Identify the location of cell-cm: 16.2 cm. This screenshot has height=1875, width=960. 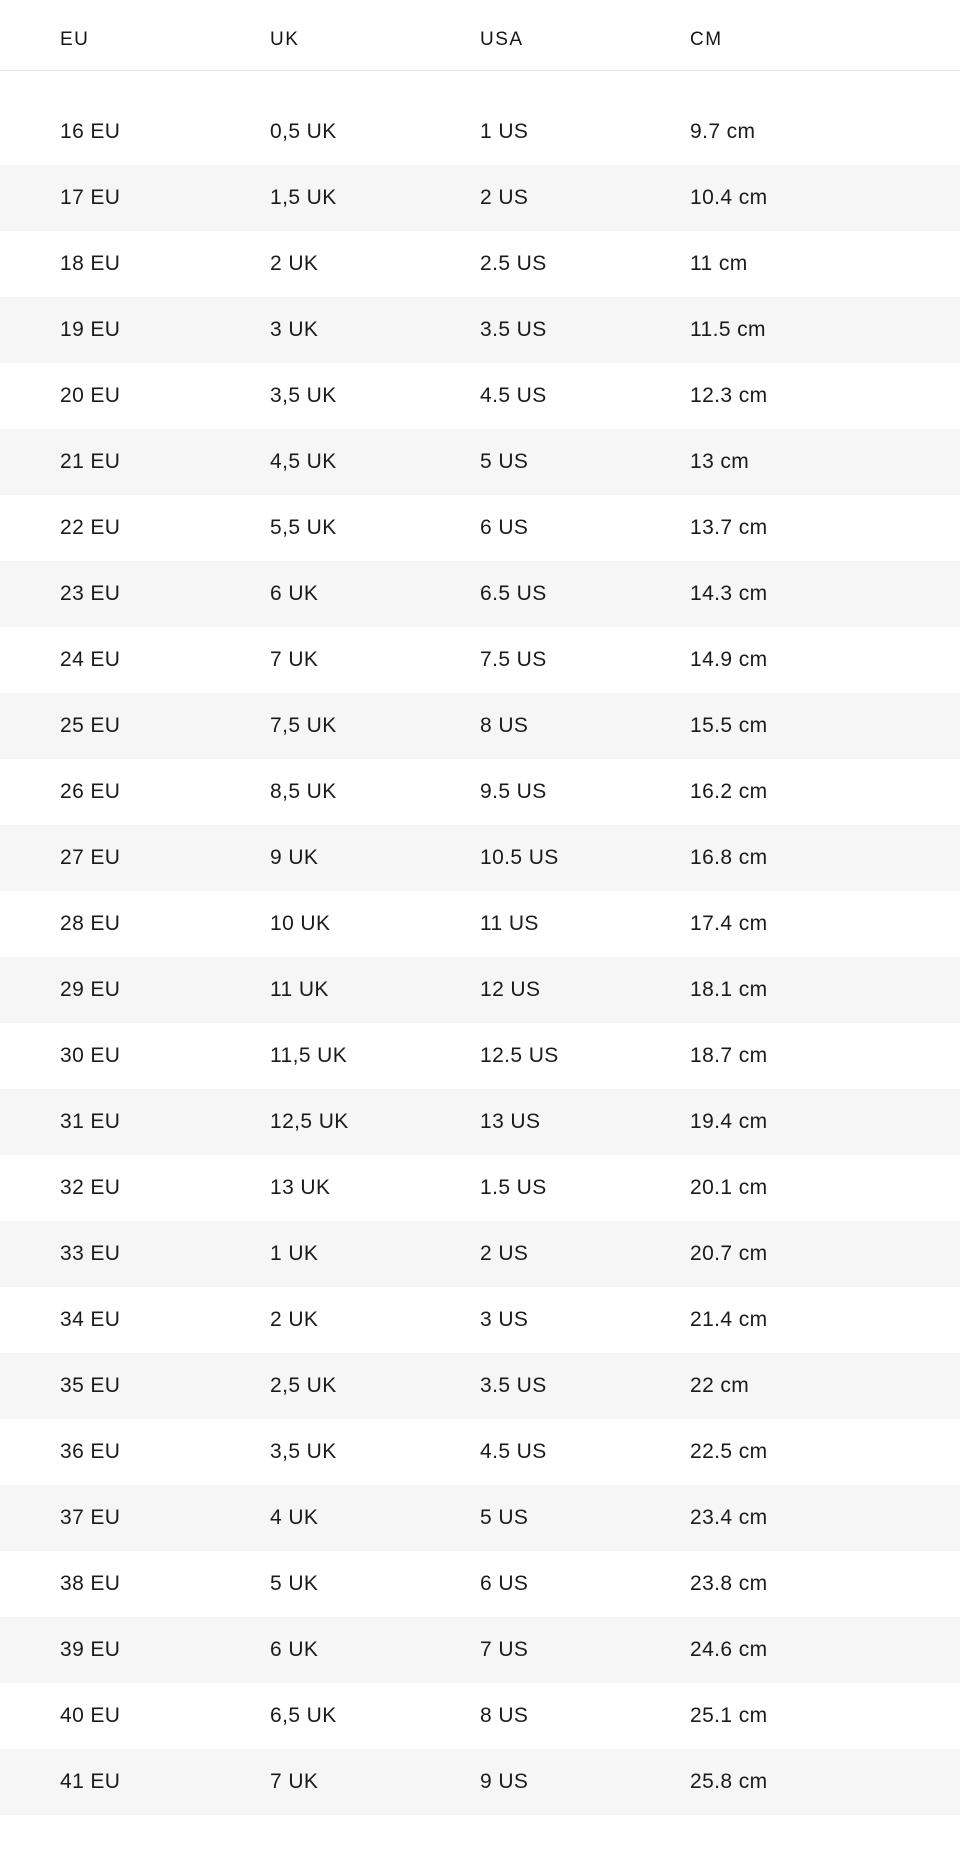
(729, 791).